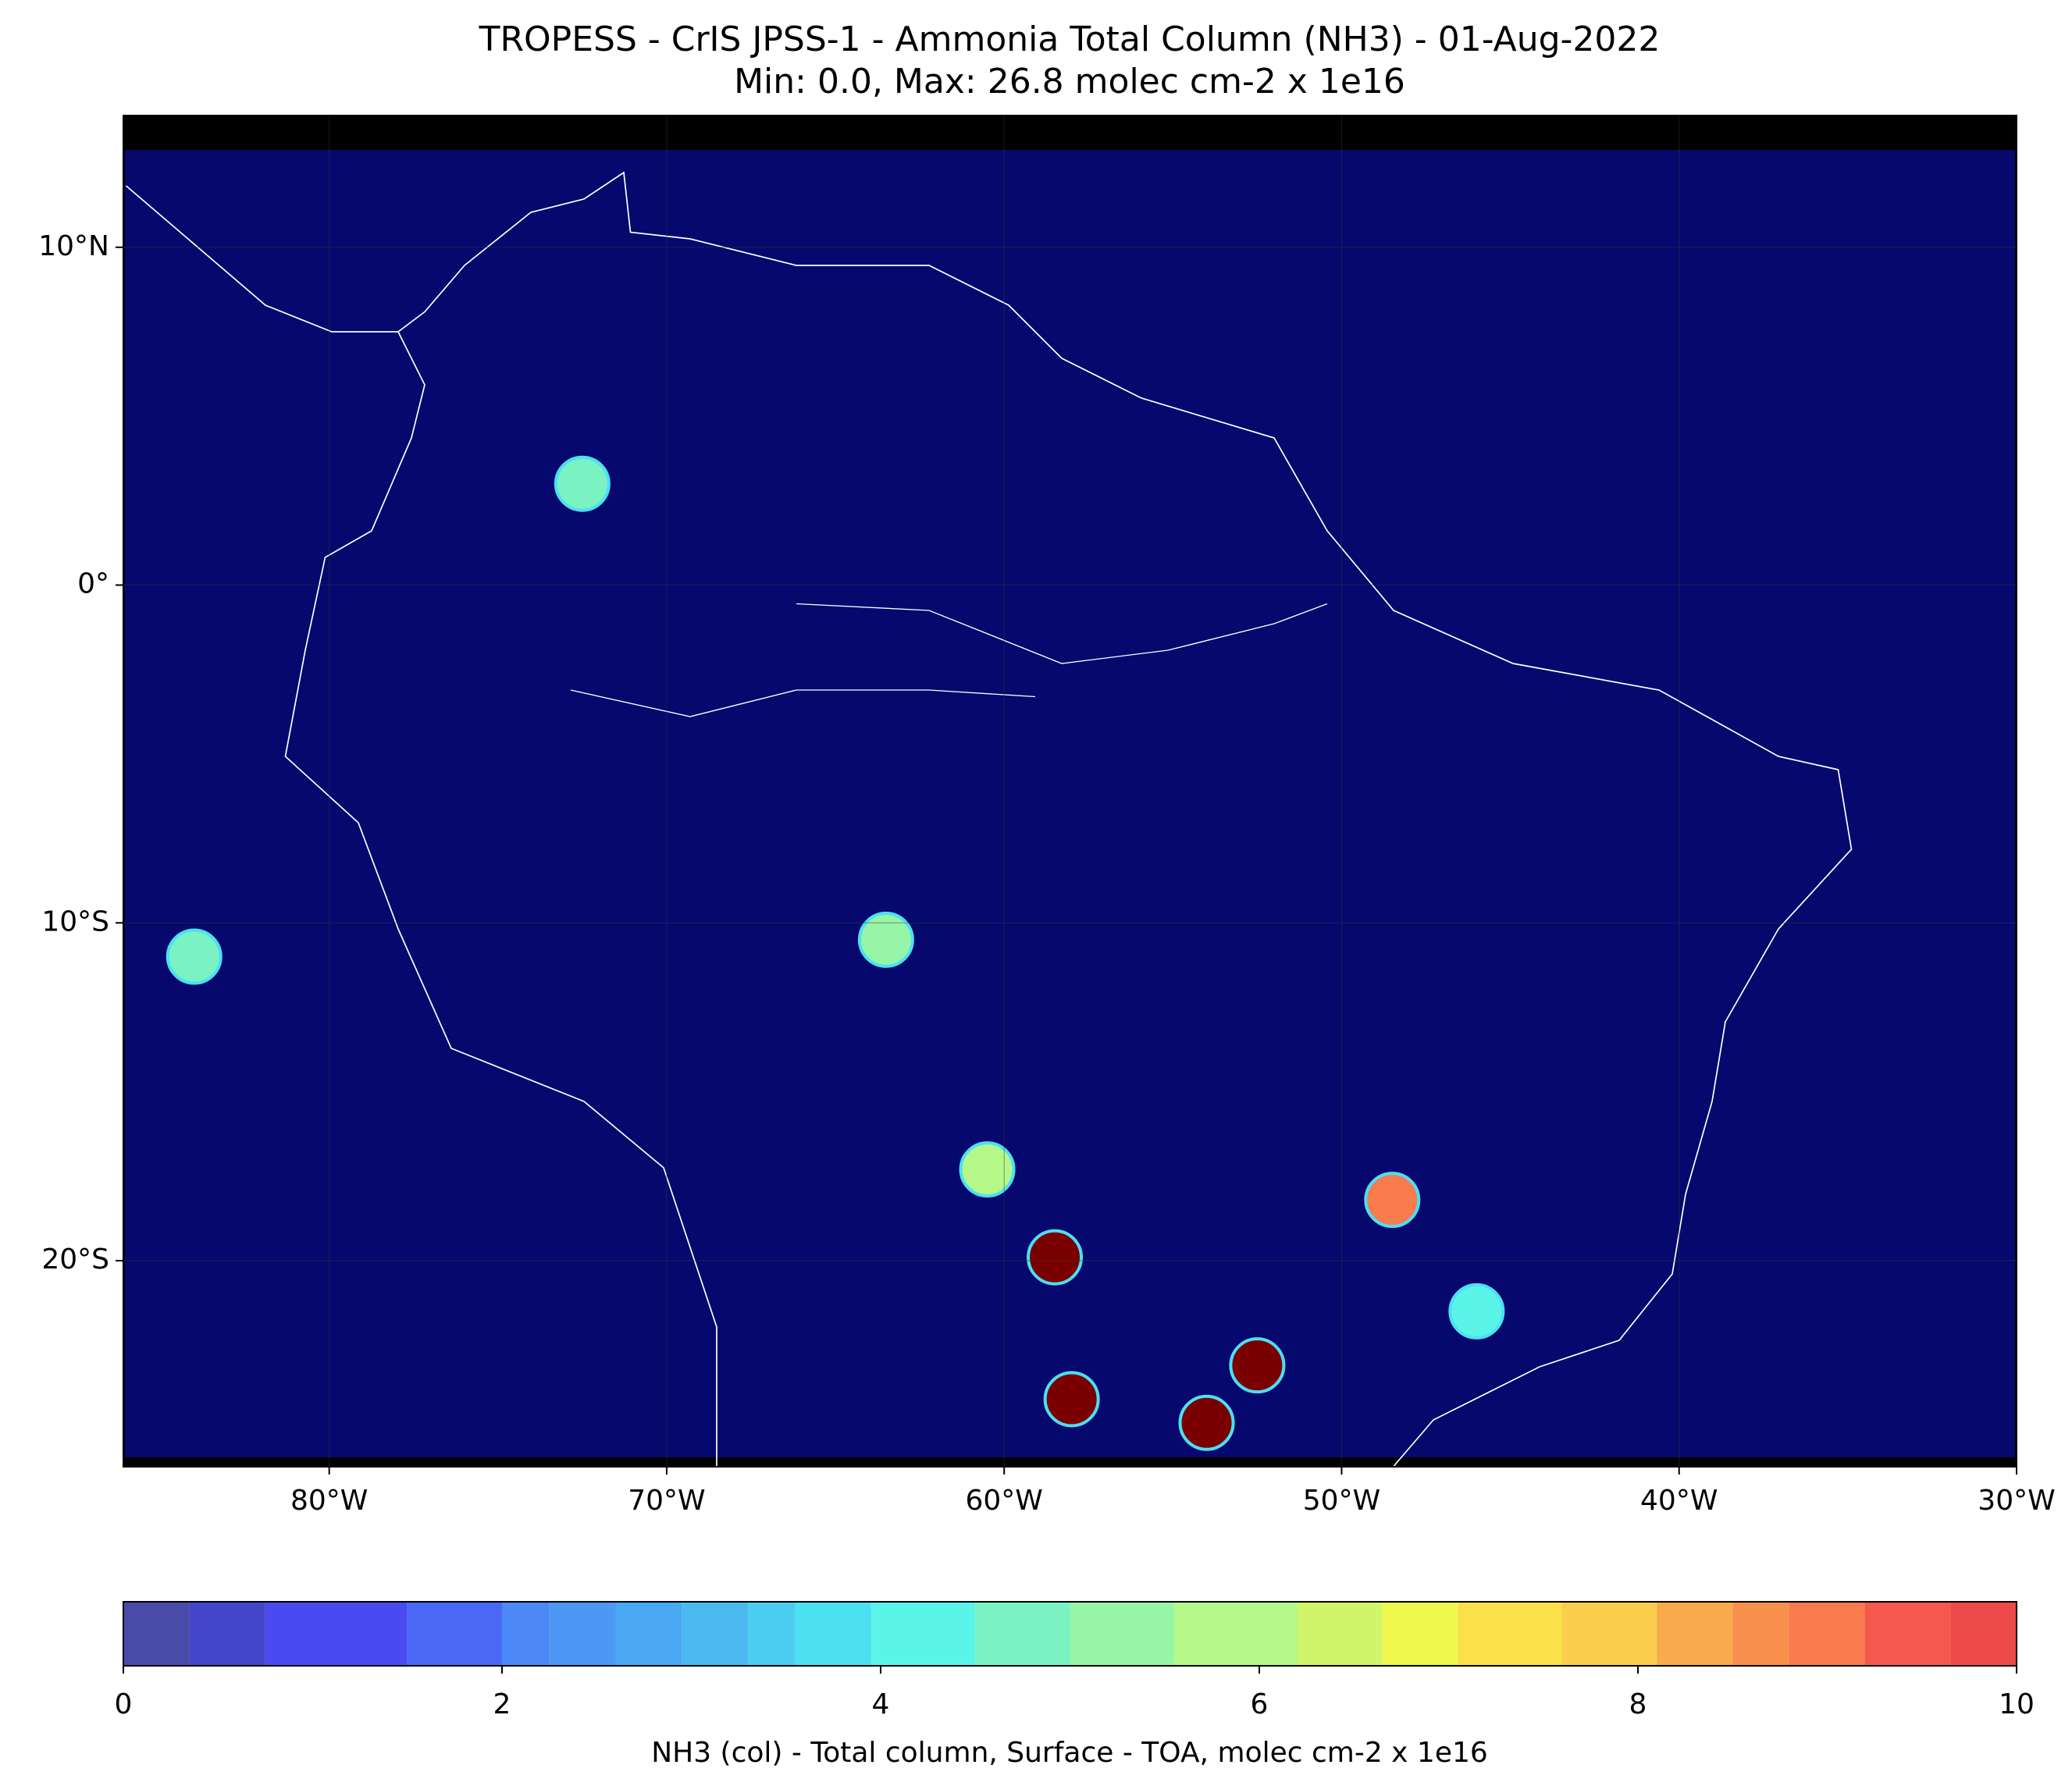 This screenshot has width=2072, height=1786. I want to click on colorbar: 0 2 4 6 8 10, so click(1075, 1661).